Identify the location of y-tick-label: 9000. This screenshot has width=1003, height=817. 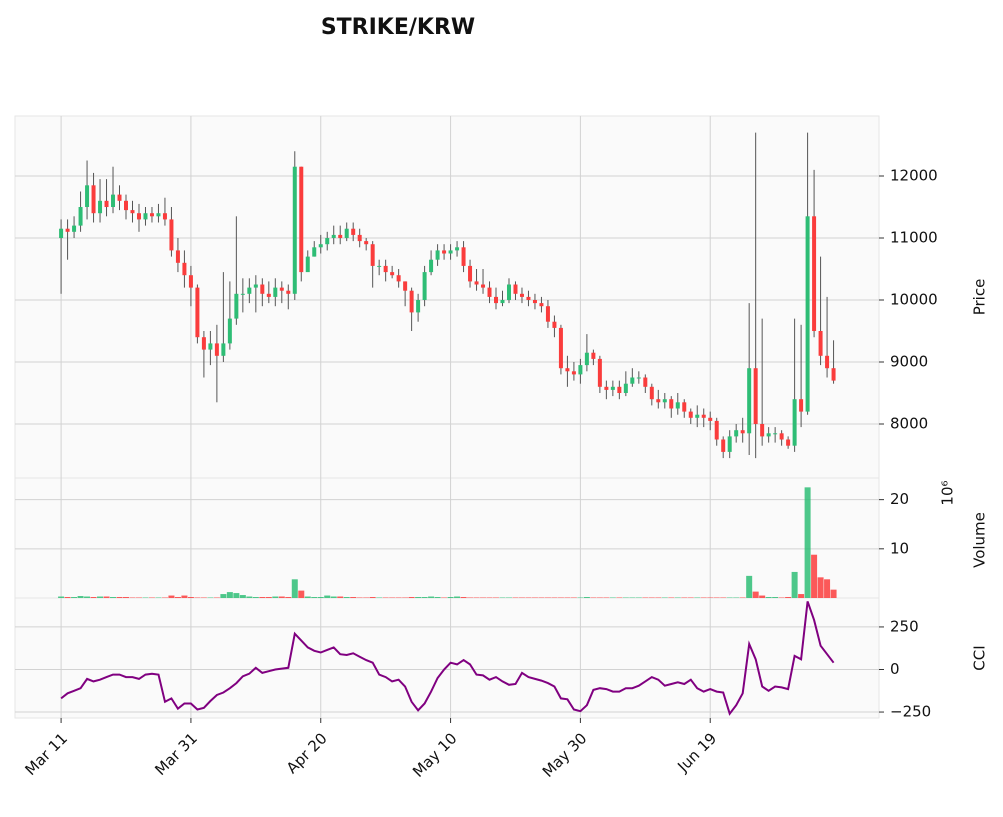
(909, 362).